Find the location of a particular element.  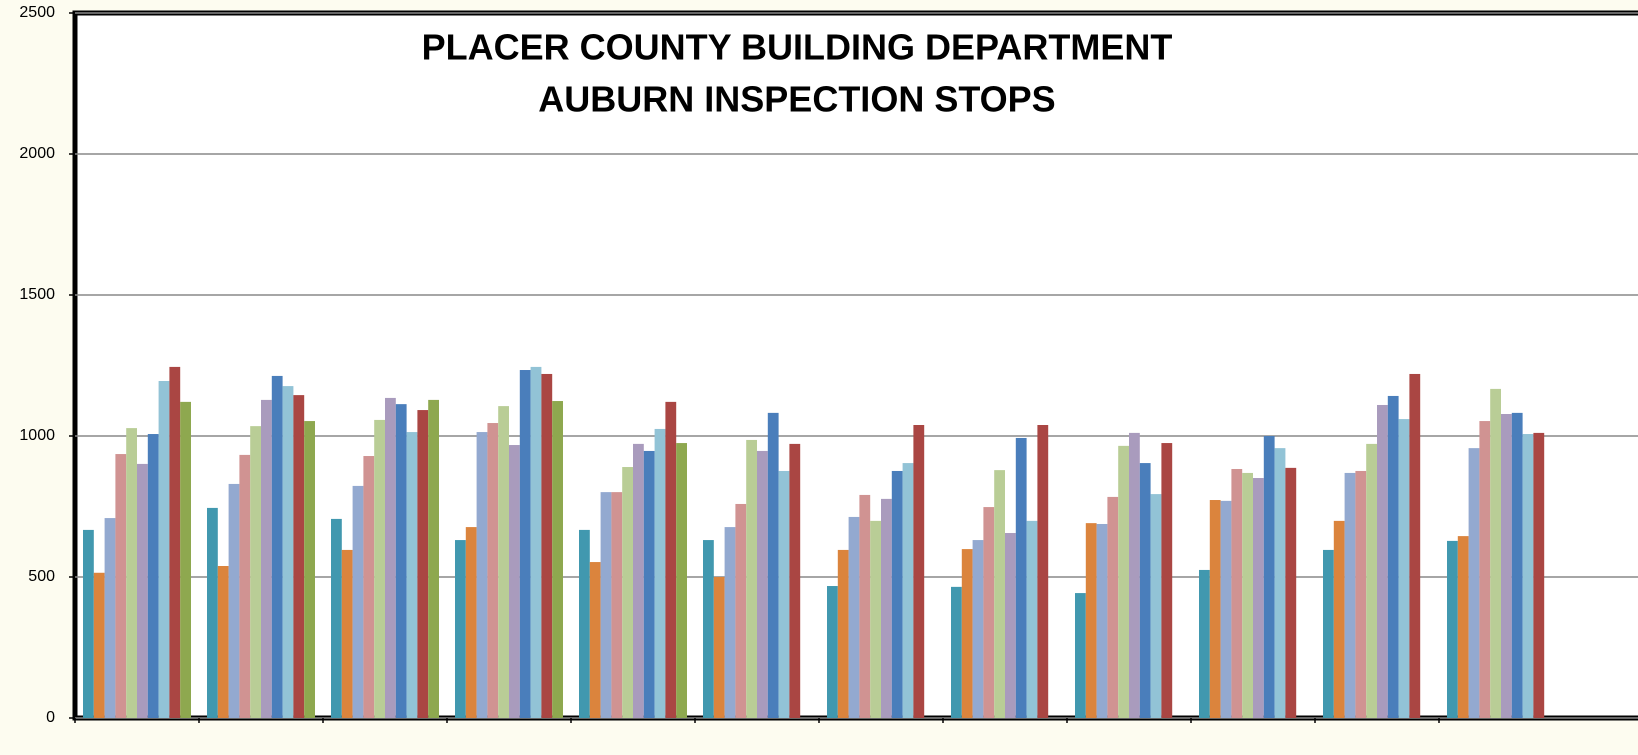

chart-subtitle: AUBURN INSPECTION STOPS is located at coordinates (796, 99).